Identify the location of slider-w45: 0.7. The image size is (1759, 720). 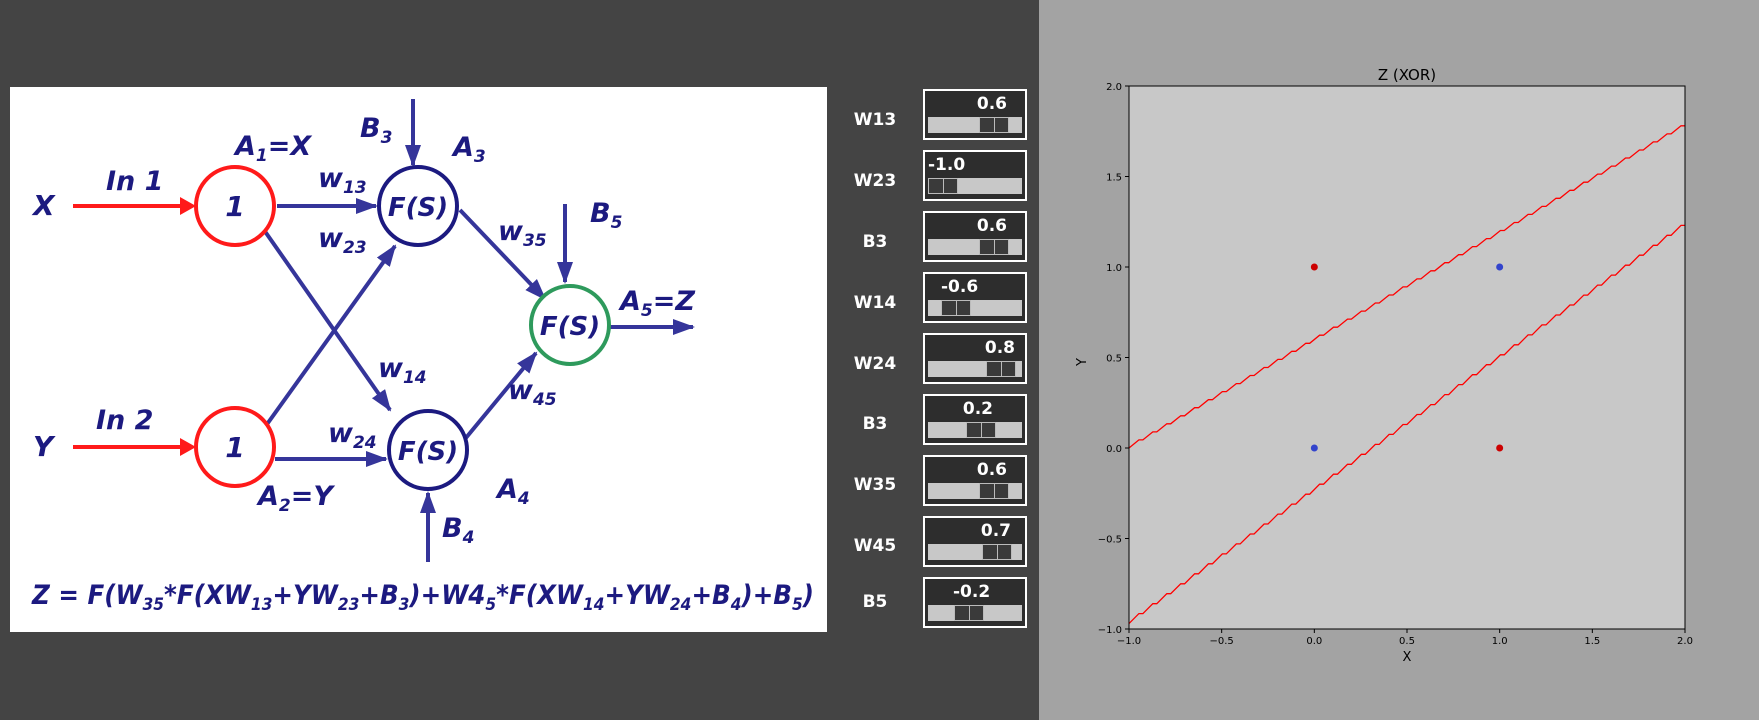
(975, 541).